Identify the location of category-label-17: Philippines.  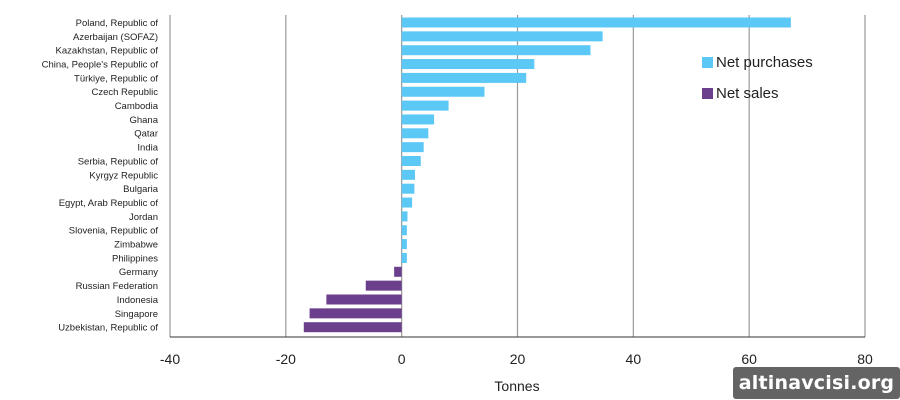
(135, 258).